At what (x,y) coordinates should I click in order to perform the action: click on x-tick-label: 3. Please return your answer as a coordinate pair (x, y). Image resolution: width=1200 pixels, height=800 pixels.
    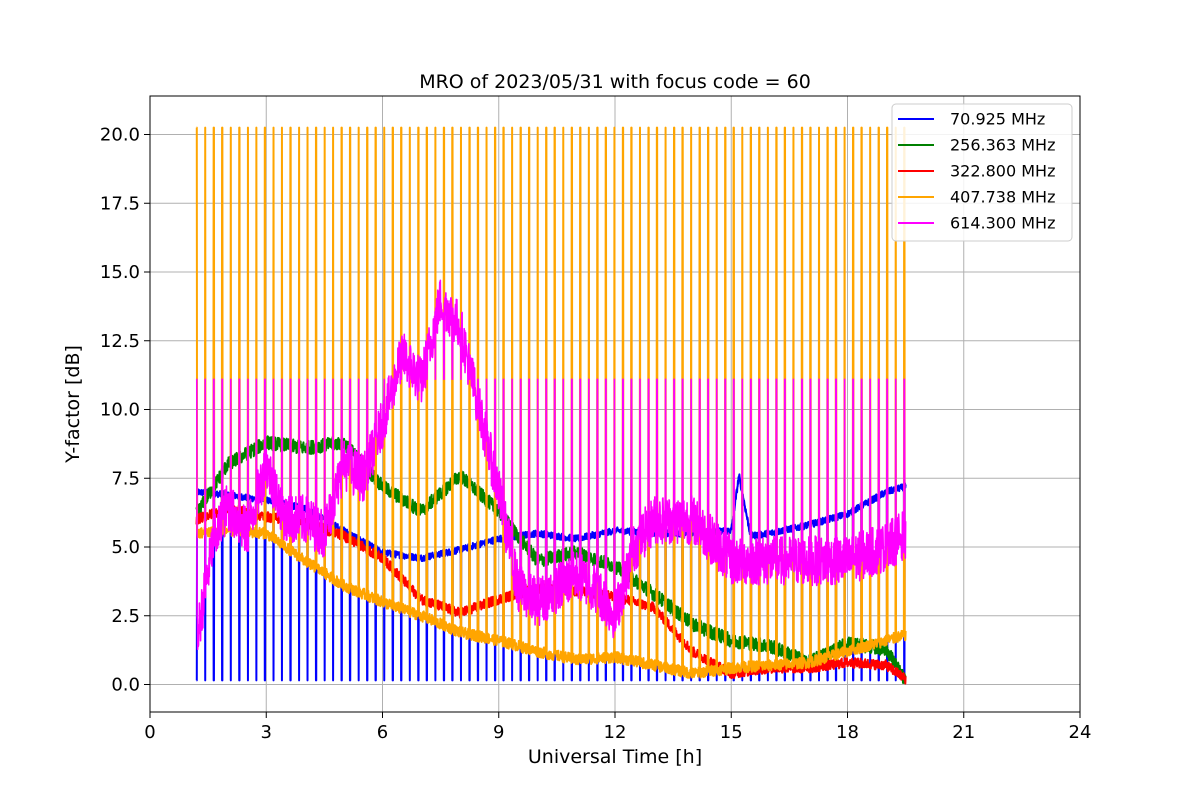
    Looking at the image, I should click on (266, 732).